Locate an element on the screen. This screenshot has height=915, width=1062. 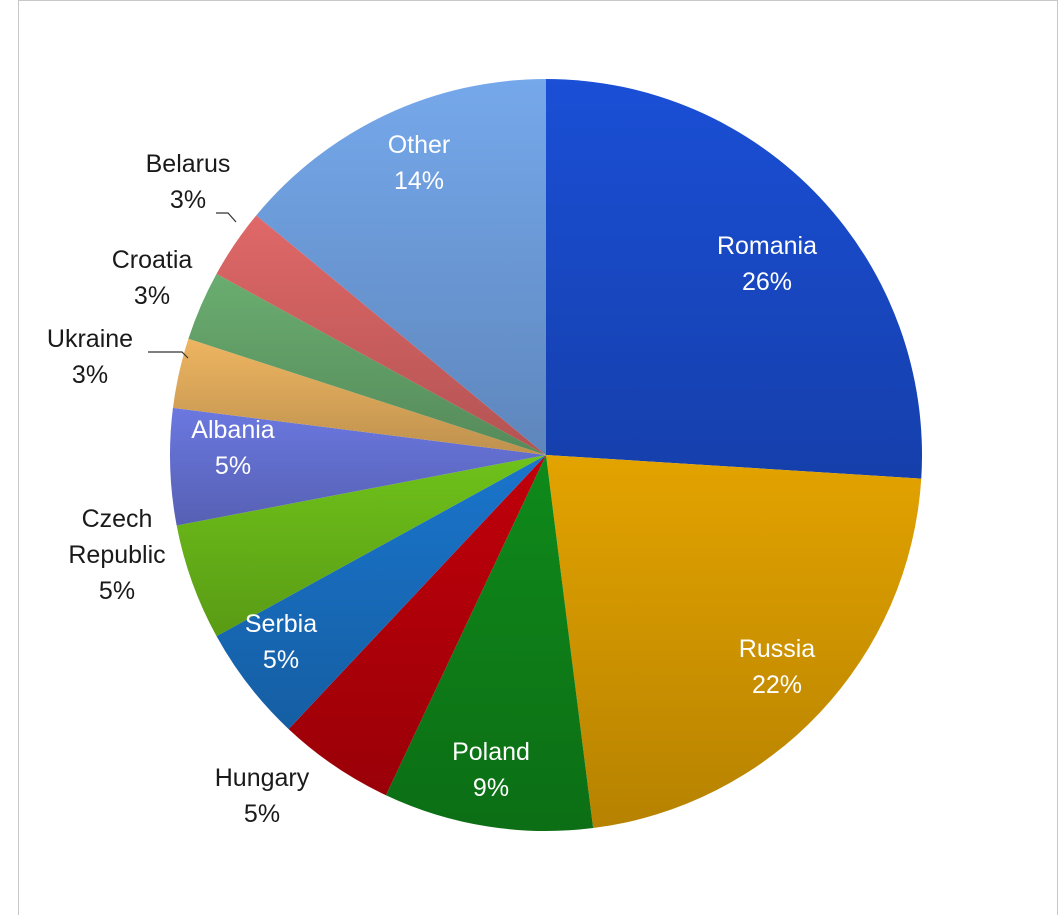
pie-slice-poland is located at coordinates (489, 643).